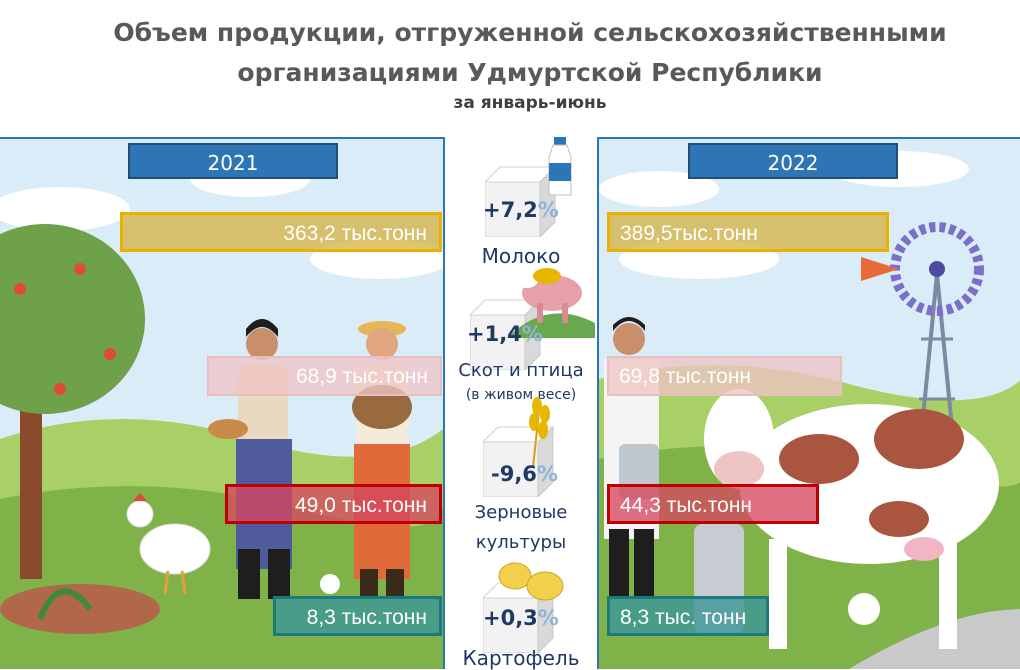 The height and width of the screenshot is (670, 1020). I want to click on change-potato: +0,3%, so click(521, 618).